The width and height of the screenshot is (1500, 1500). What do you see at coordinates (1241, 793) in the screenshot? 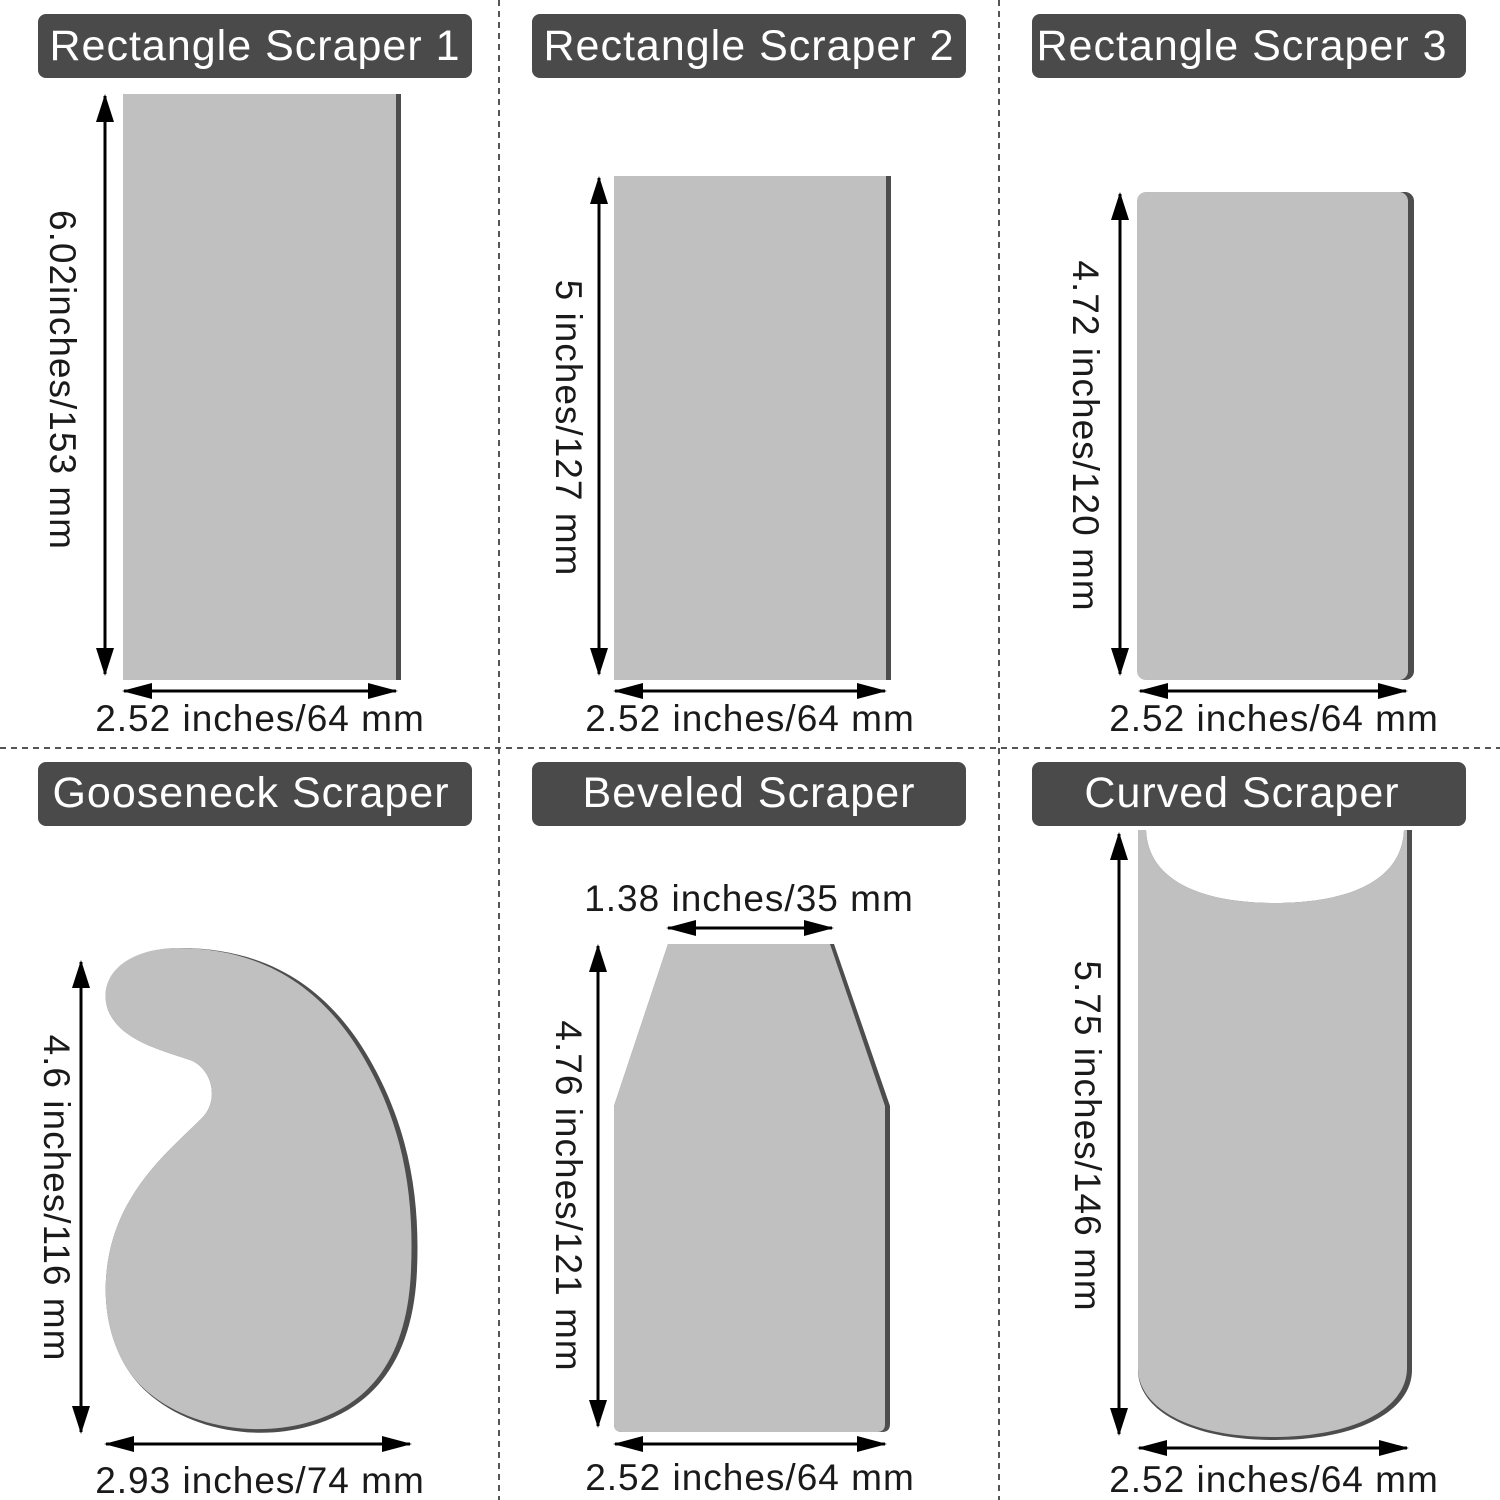
I see `panel-title: Curved Scraper` at bounding box center [1241, 793].